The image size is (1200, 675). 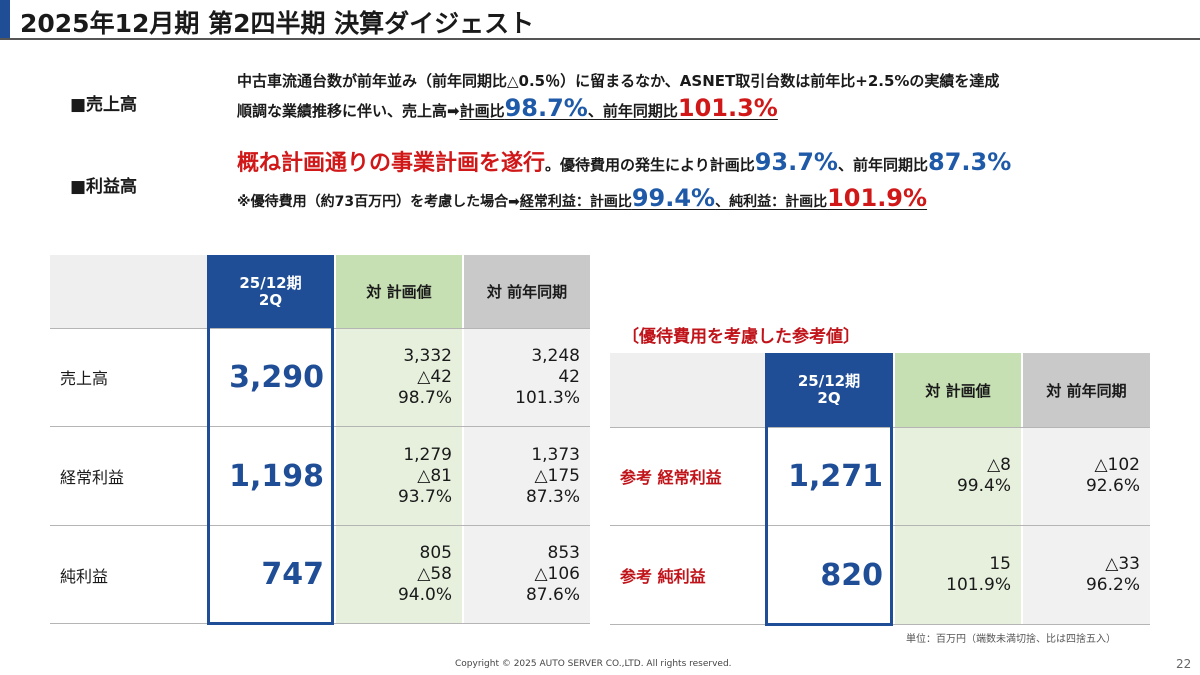 What do you see at coordinates (1112, 486) in the screenshot?
I see `ref-row-ordinary-yoy-ratio: 92.6%` at bounding box center [1112, 486].